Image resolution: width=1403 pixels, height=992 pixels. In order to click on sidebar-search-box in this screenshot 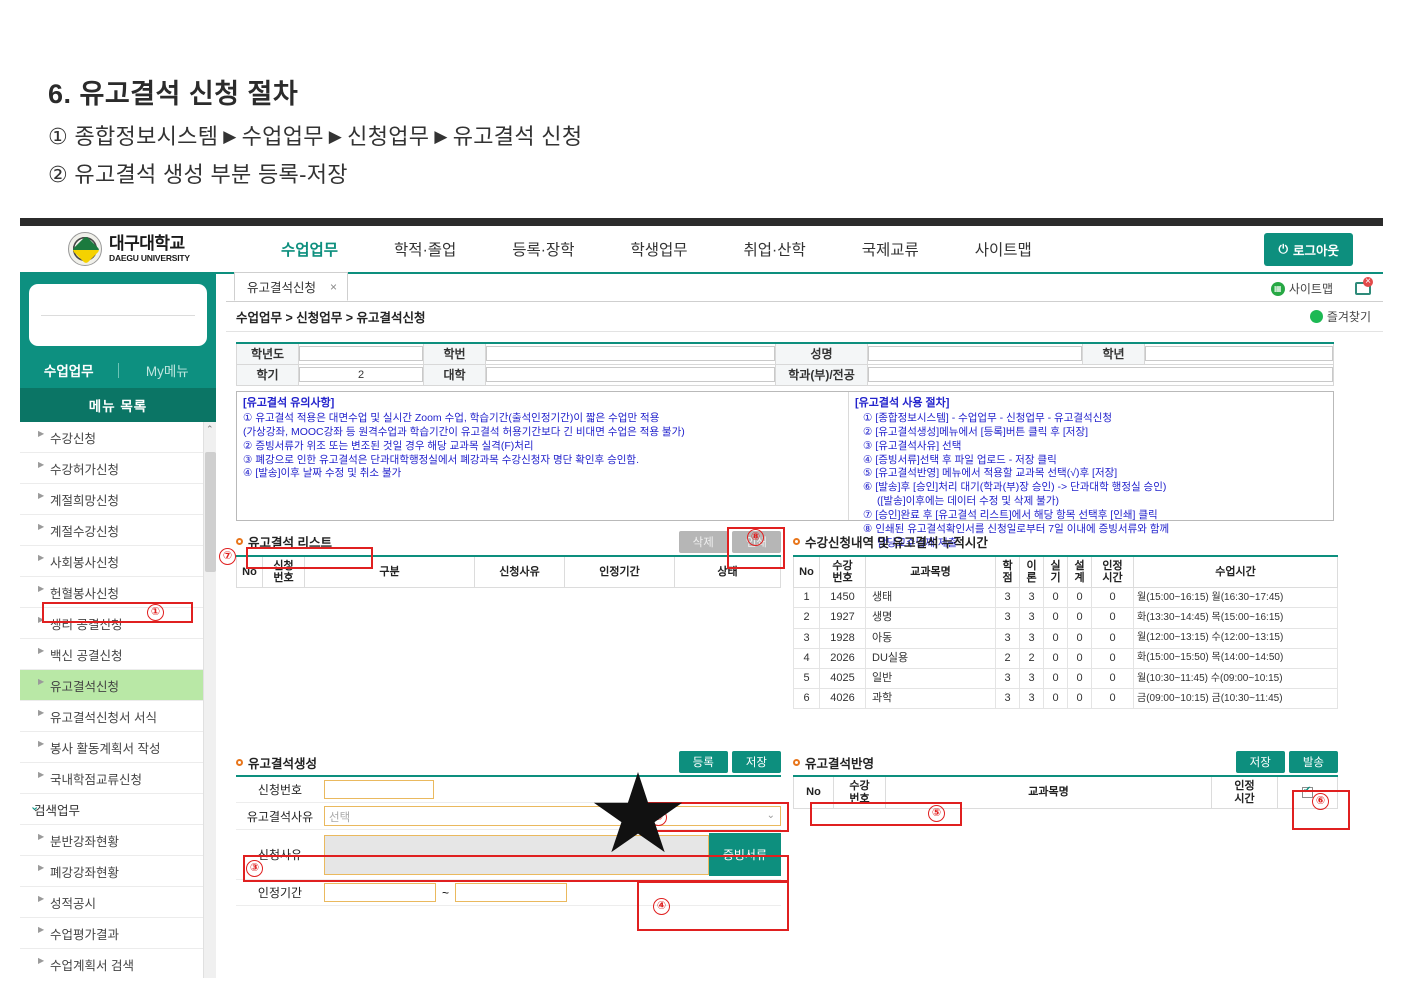, I will do `click(118, 315)`.